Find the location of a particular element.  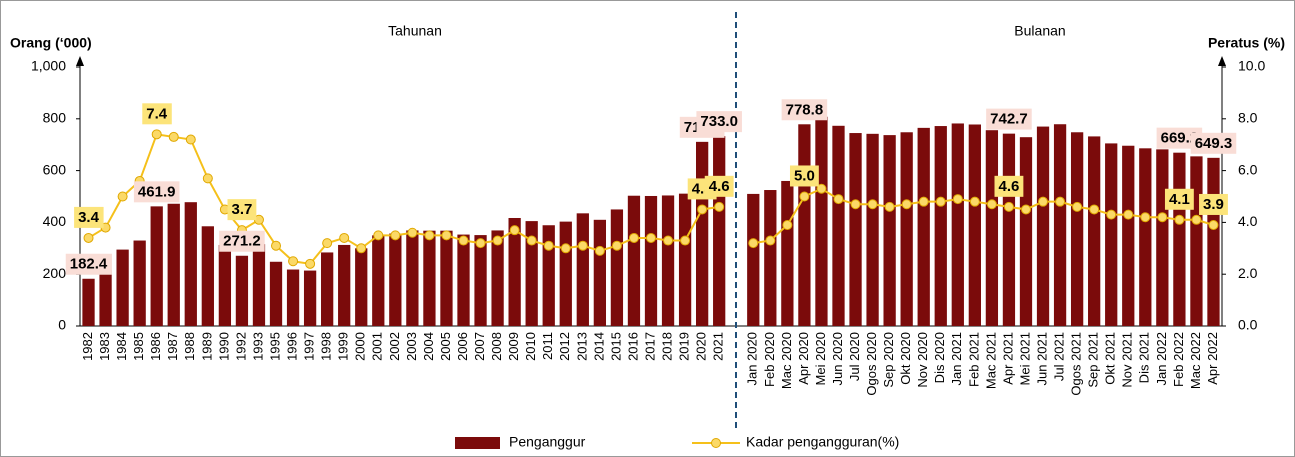

x-tick-label: 2007 is located at coordinates (479, 346).